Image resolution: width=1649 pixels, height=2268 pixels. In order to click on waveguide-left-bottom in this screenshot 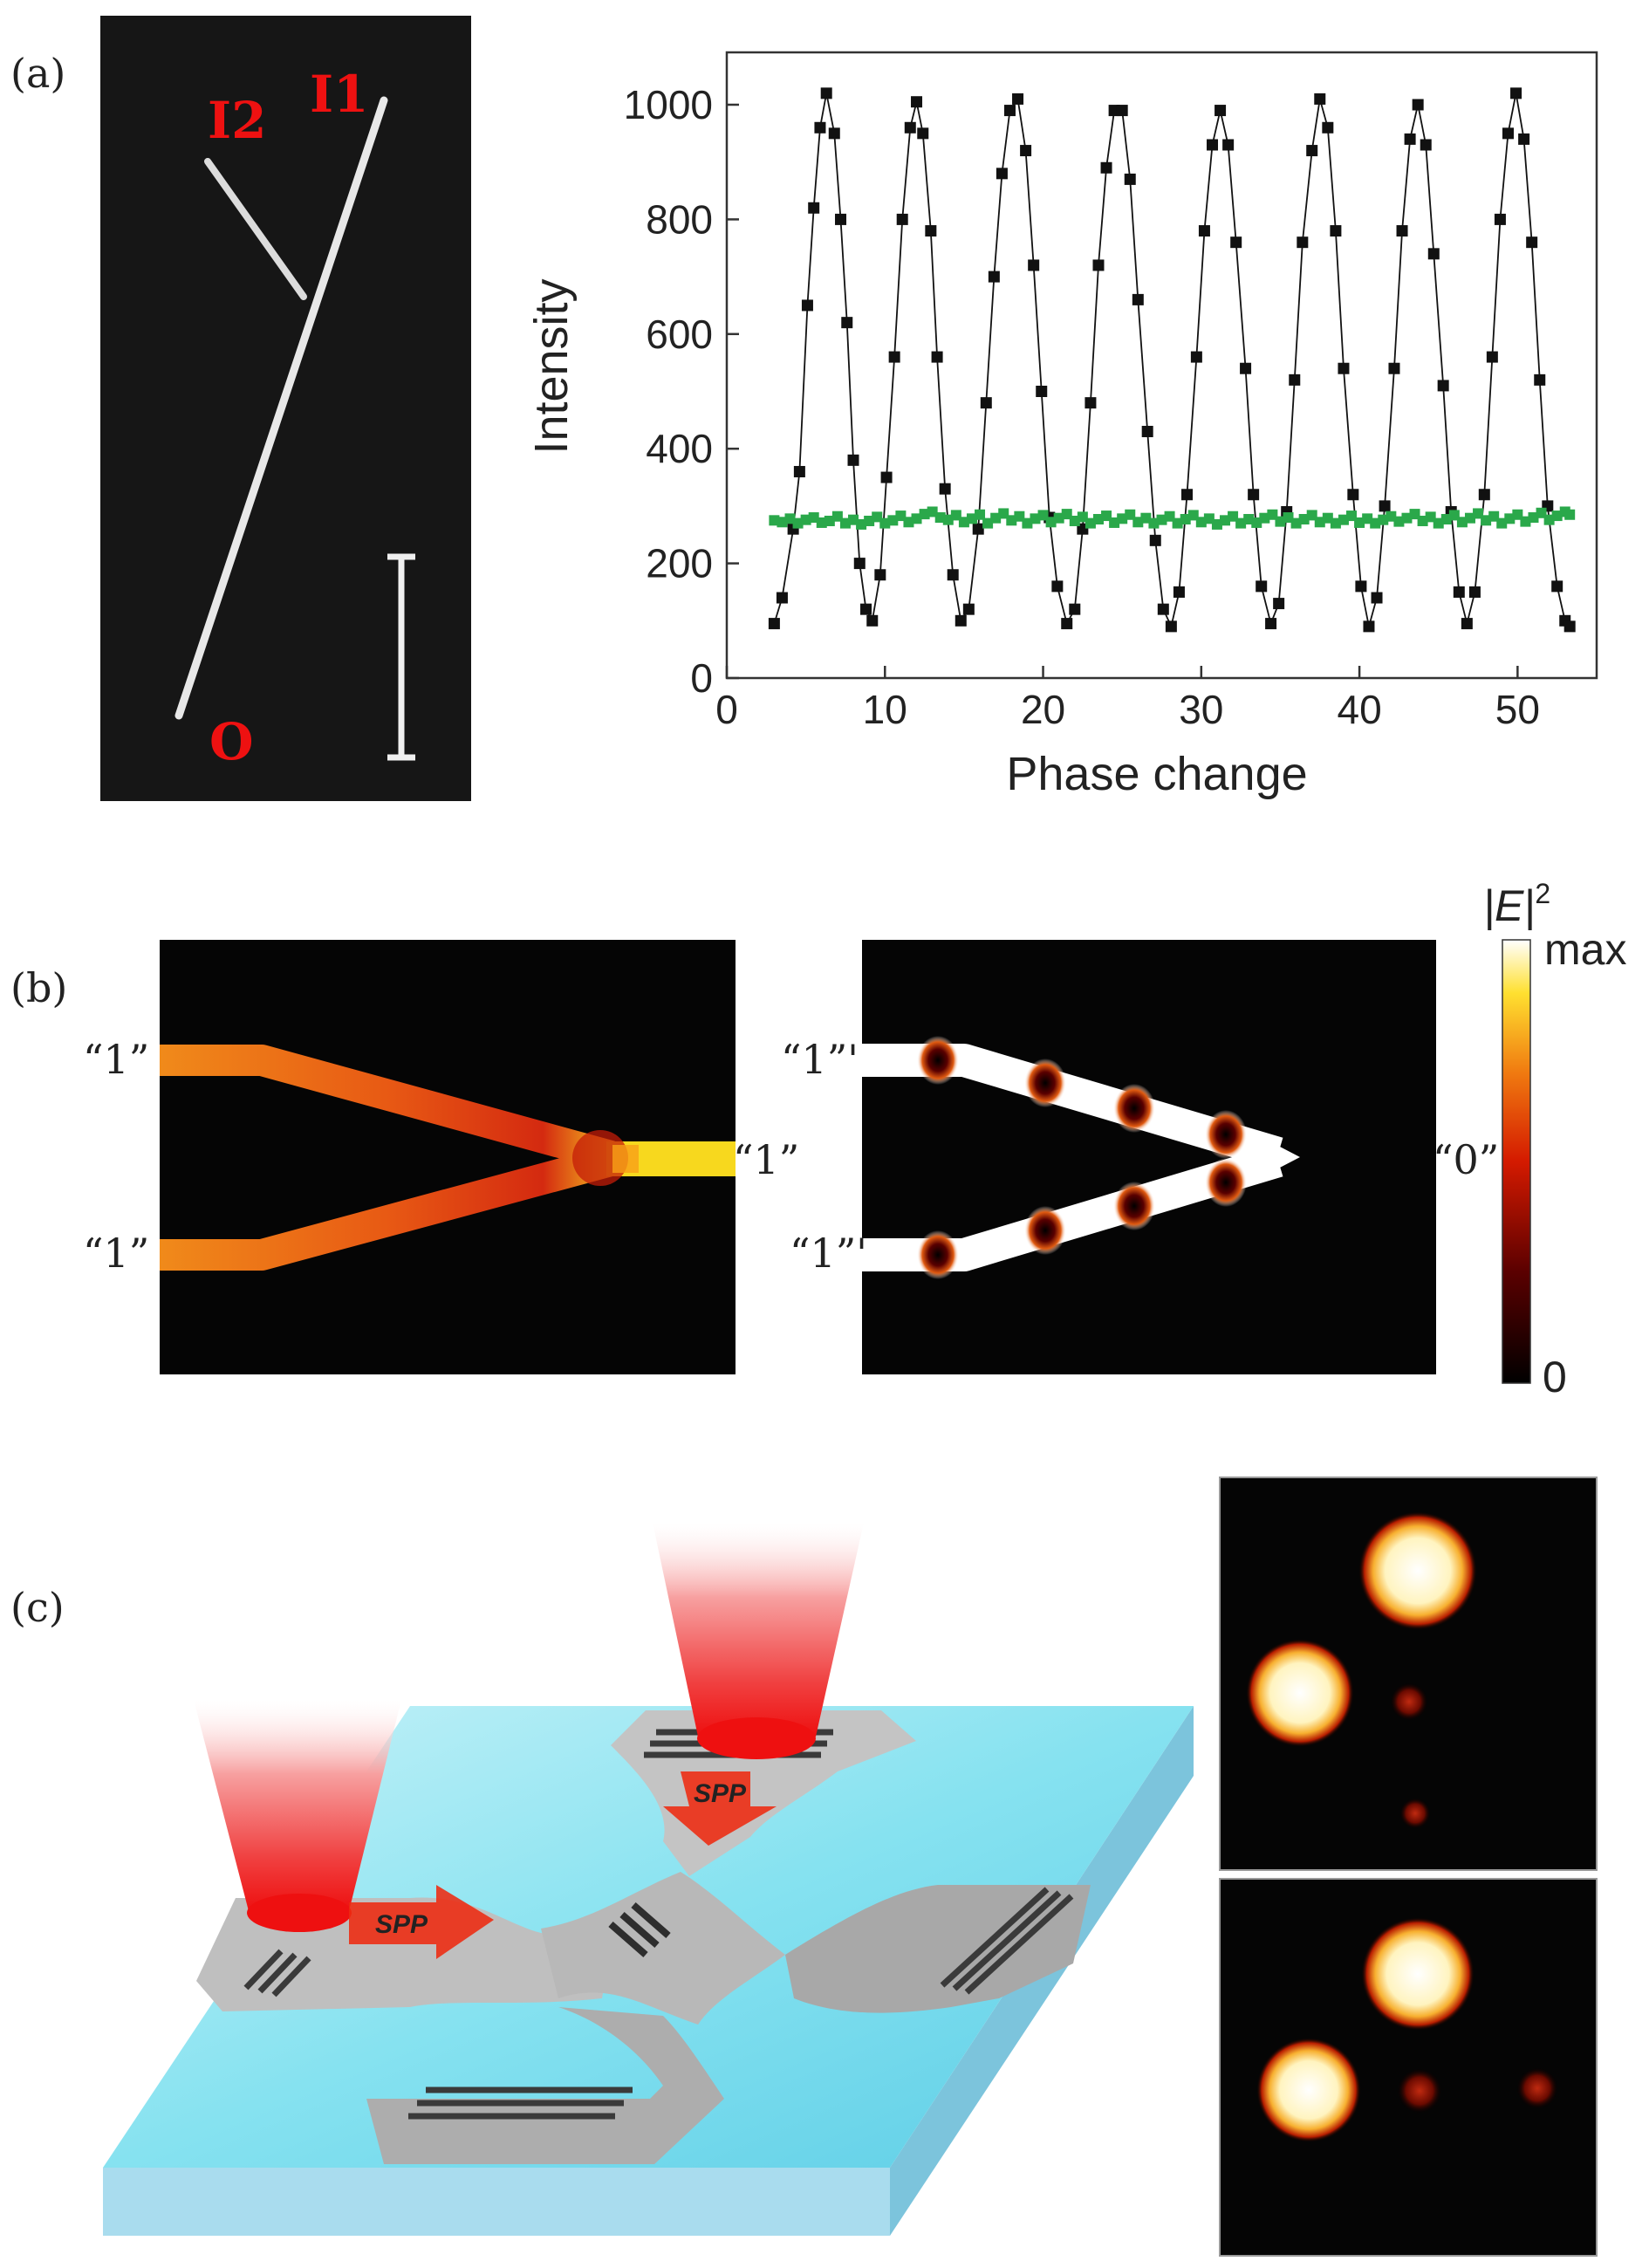, I will do `click(387, 1208)`.